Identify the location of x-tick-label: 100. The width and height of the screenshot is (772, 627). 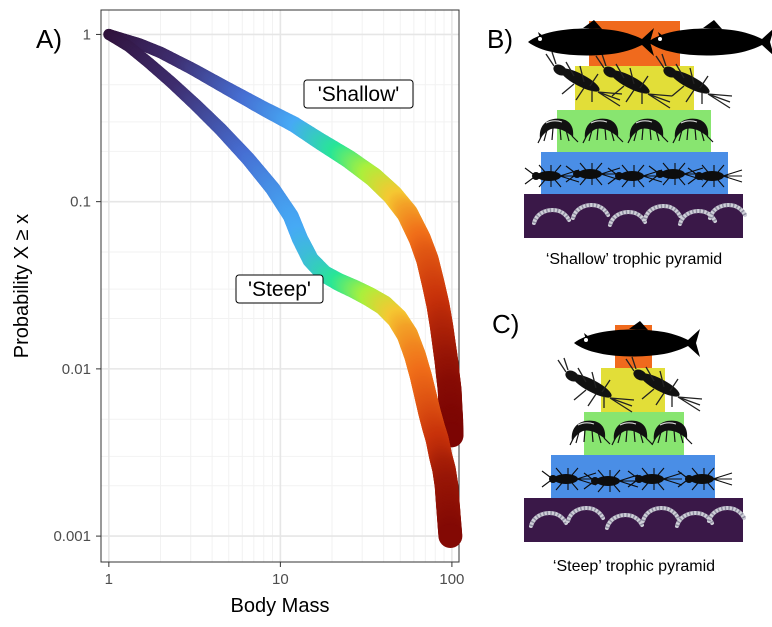
(451, 579).